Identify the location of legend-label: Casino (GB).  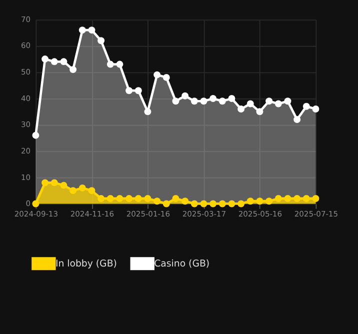
(182, 264).